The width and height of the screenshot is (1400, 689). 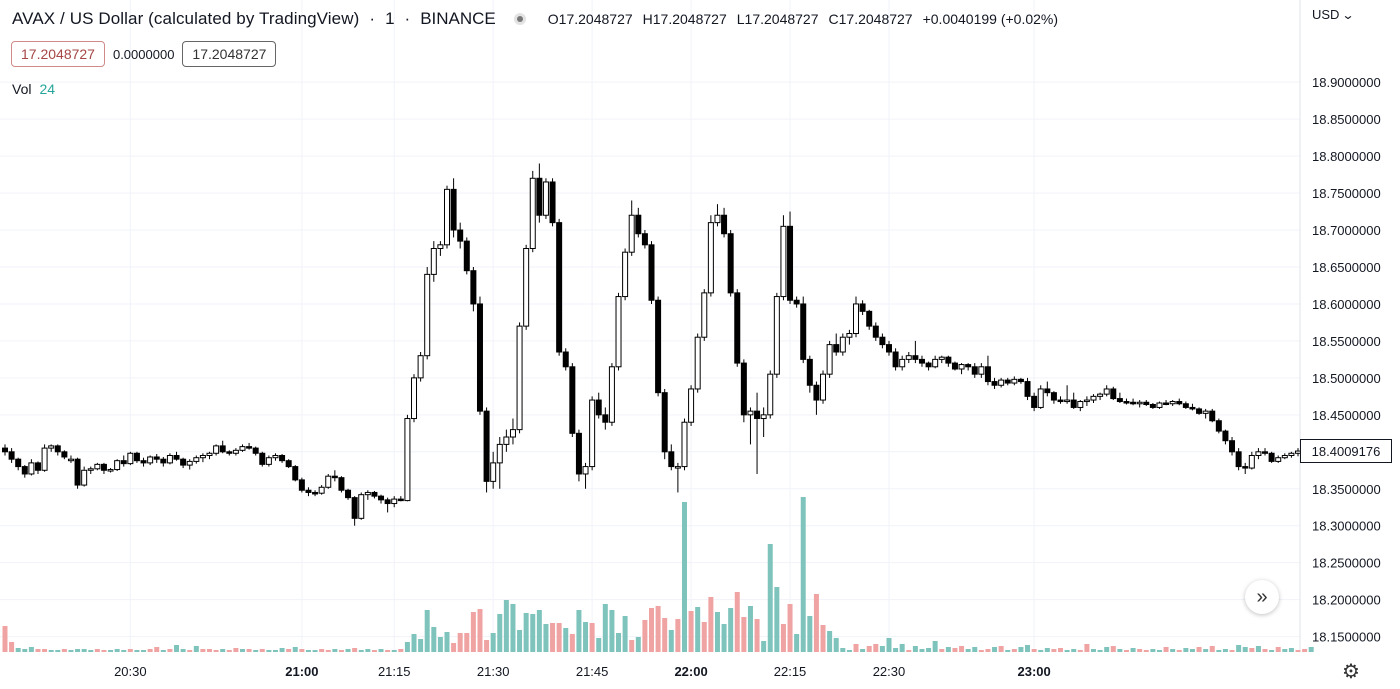 I want to click on y-tick-label: 18.7000000, so click(x=1346, y=230).